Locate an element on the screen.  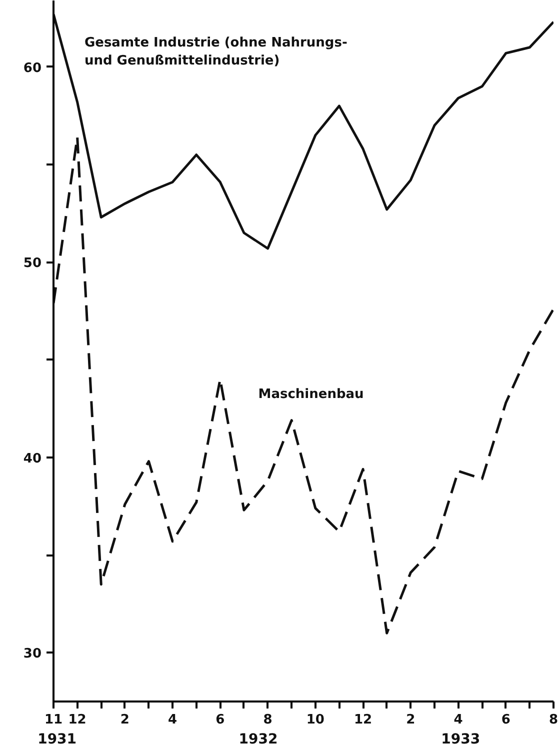
text: 1933 is located at coordinates (460, 739).